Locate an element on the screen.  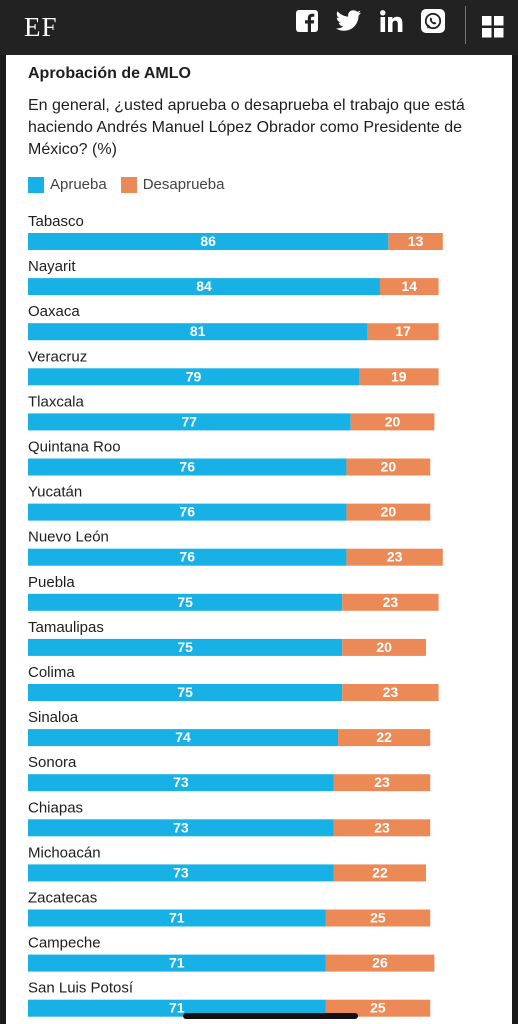
legend-item-desaprueba: Desaprueba is located at coordinates (172, 184).